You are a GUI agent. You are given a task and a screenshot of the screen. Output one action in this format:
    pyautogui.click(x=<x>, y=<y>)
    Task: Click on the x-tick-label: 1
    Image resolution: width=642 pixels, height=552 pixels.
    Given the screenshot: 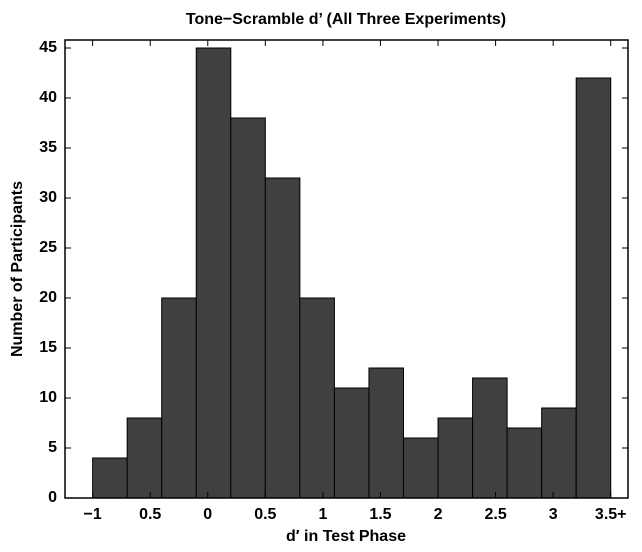 What is the action you would take?
    pyautogui.click(x=322, y=514)
    